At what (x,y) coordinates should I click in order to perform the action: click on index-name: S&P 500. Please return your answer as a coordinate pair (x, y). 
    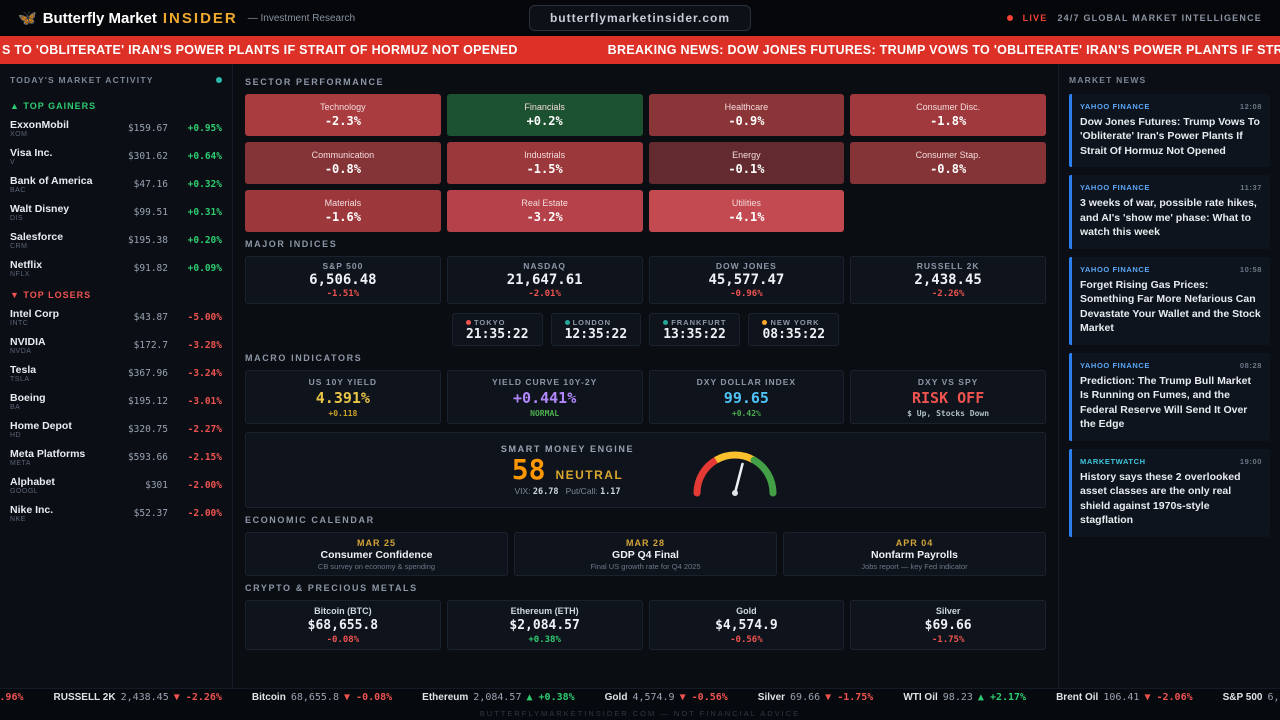
    Looking at the image, I should click on (343, 266).